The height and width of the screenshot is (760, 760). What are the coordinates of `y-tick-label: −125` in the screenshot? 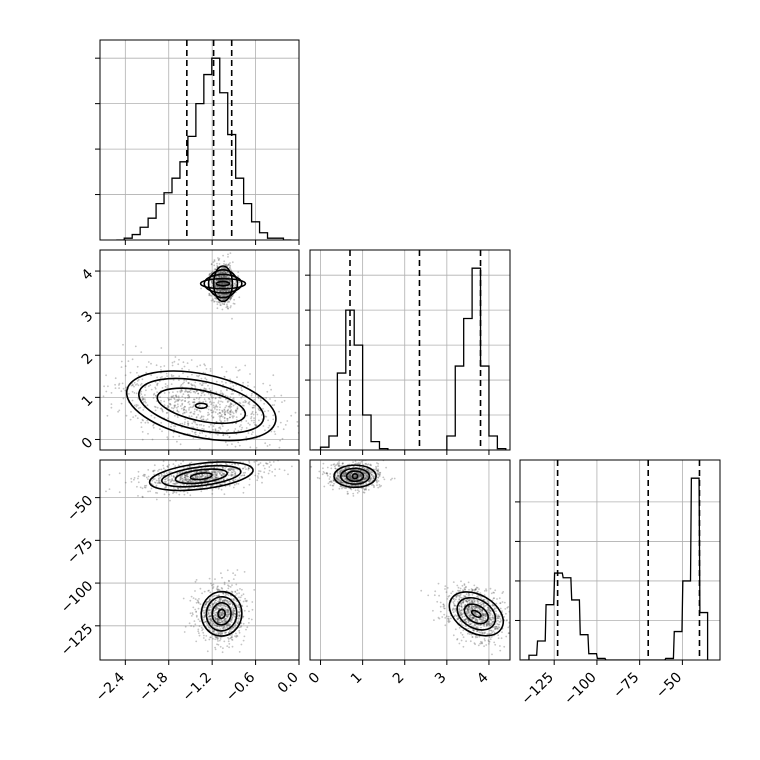 It's located at (77, 640).